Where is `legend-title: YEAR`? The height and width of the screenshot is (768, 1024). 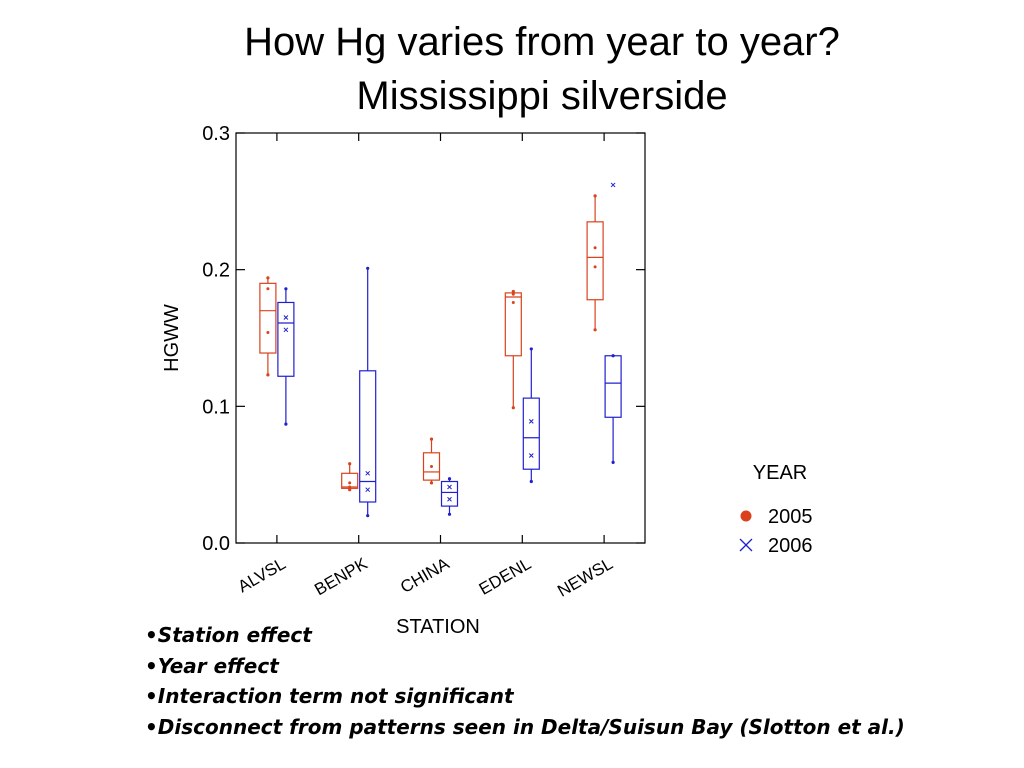
legend-title: YEAR is located at coordinates (780, 473).